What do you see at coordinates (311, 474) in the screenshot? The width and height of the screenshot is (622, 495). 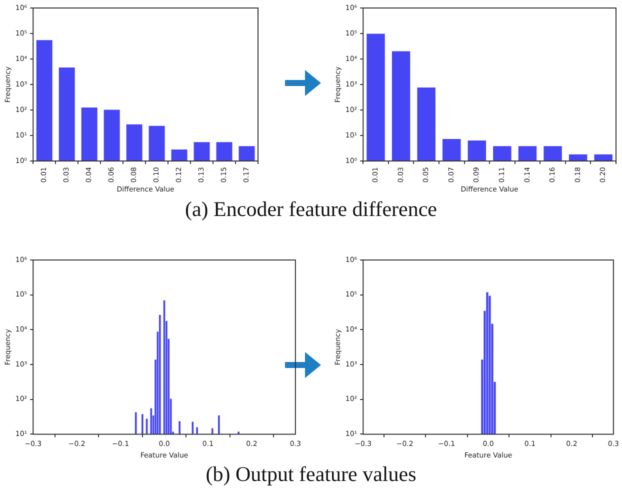 I see `text: (b) Output feature values` at bounding box center [311, 474].